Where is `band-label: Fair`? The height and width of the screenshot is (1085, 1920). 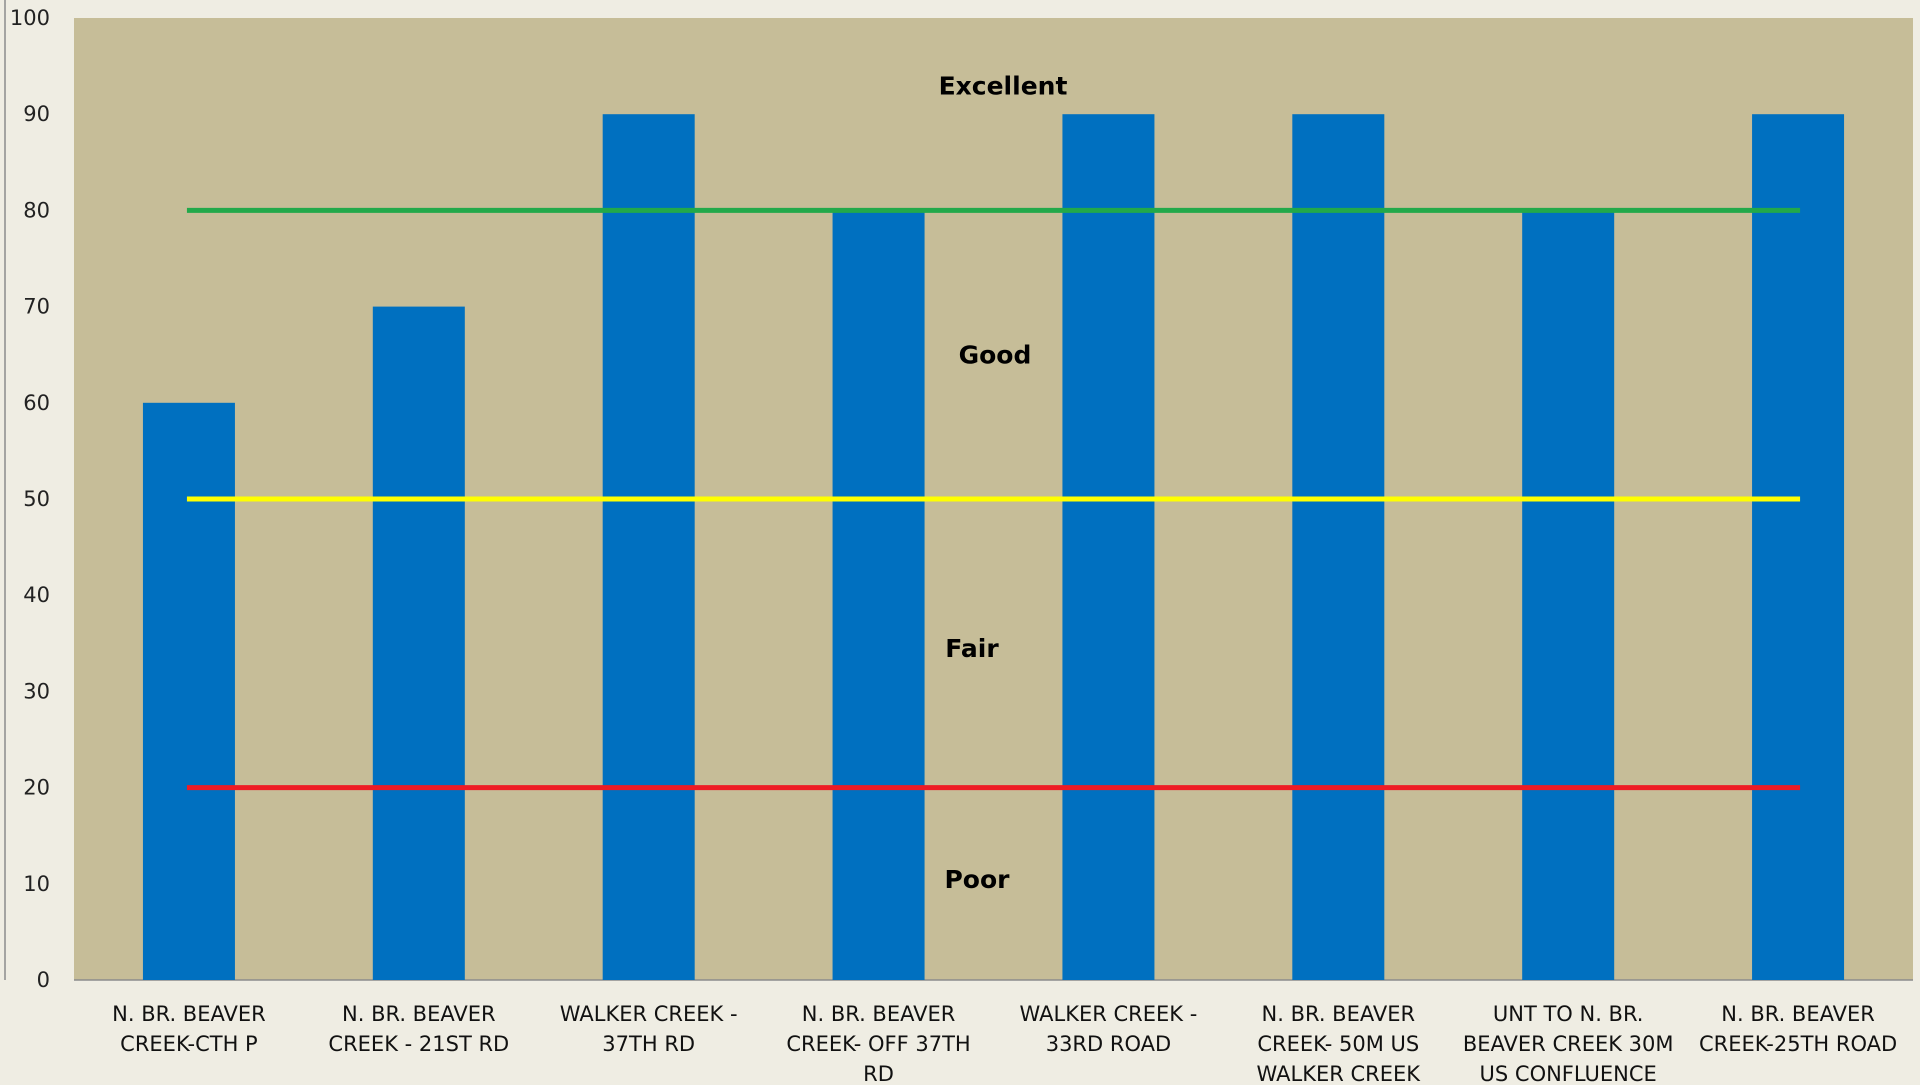 band-label: Fair is located at coordinates (972, 648).